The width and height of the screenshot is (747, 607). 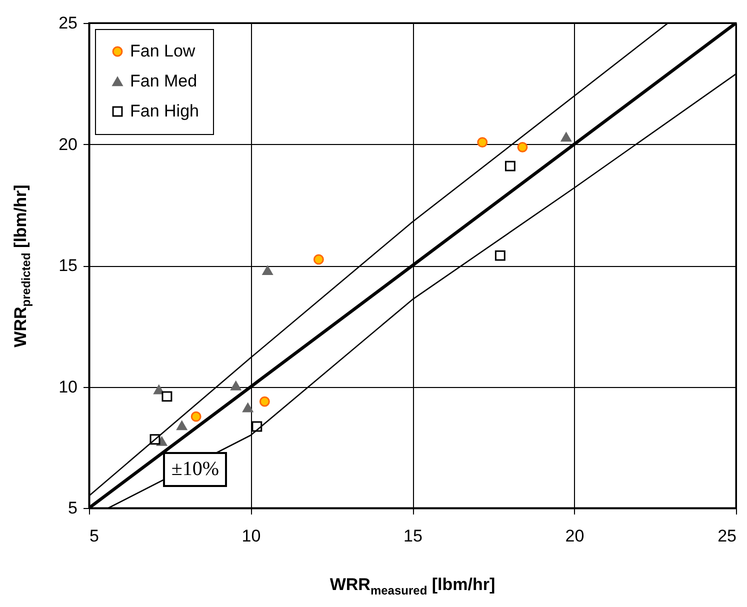 What do you see at coordinates (68, 265) in the screenshot?
I see `y-tick-label: 15` at bounding box center [68, 265].